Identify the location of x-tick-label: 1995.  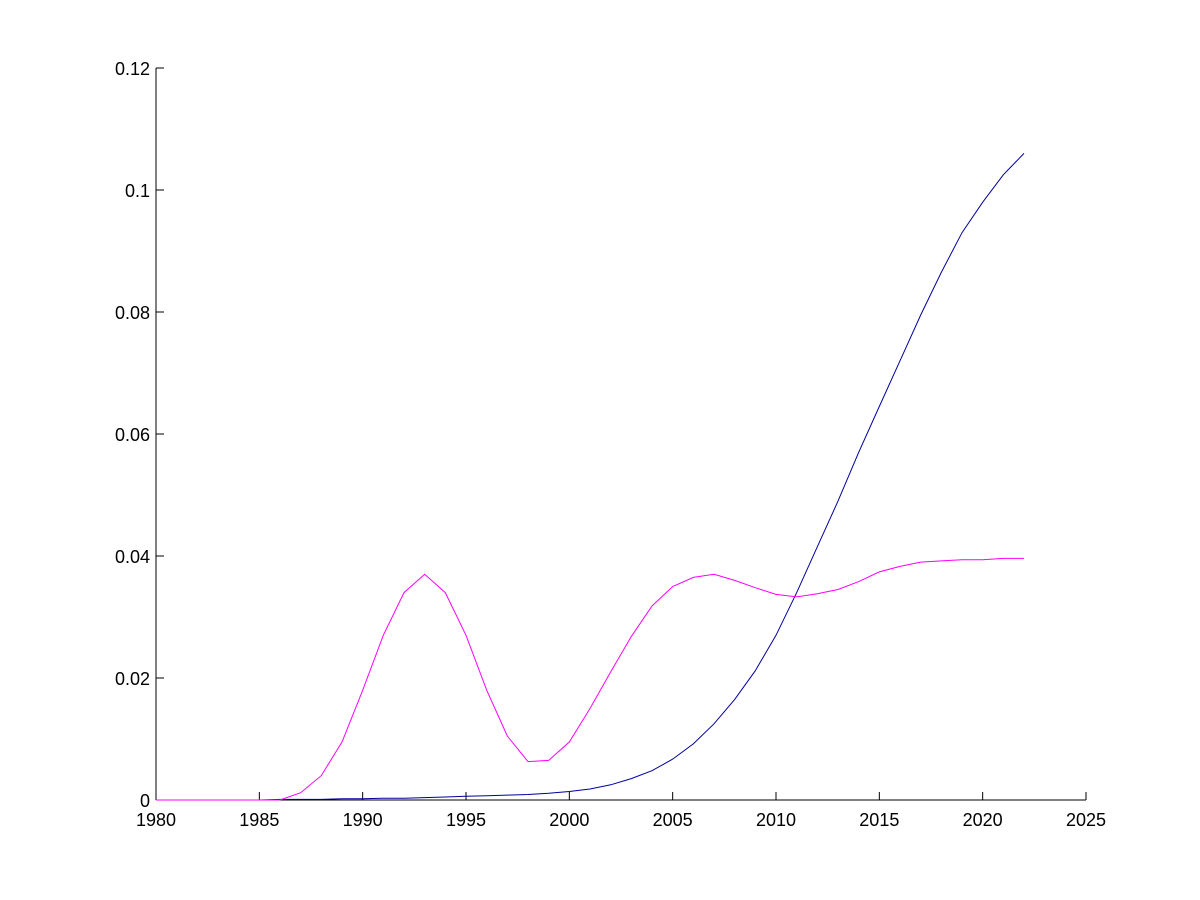
(466, 820).